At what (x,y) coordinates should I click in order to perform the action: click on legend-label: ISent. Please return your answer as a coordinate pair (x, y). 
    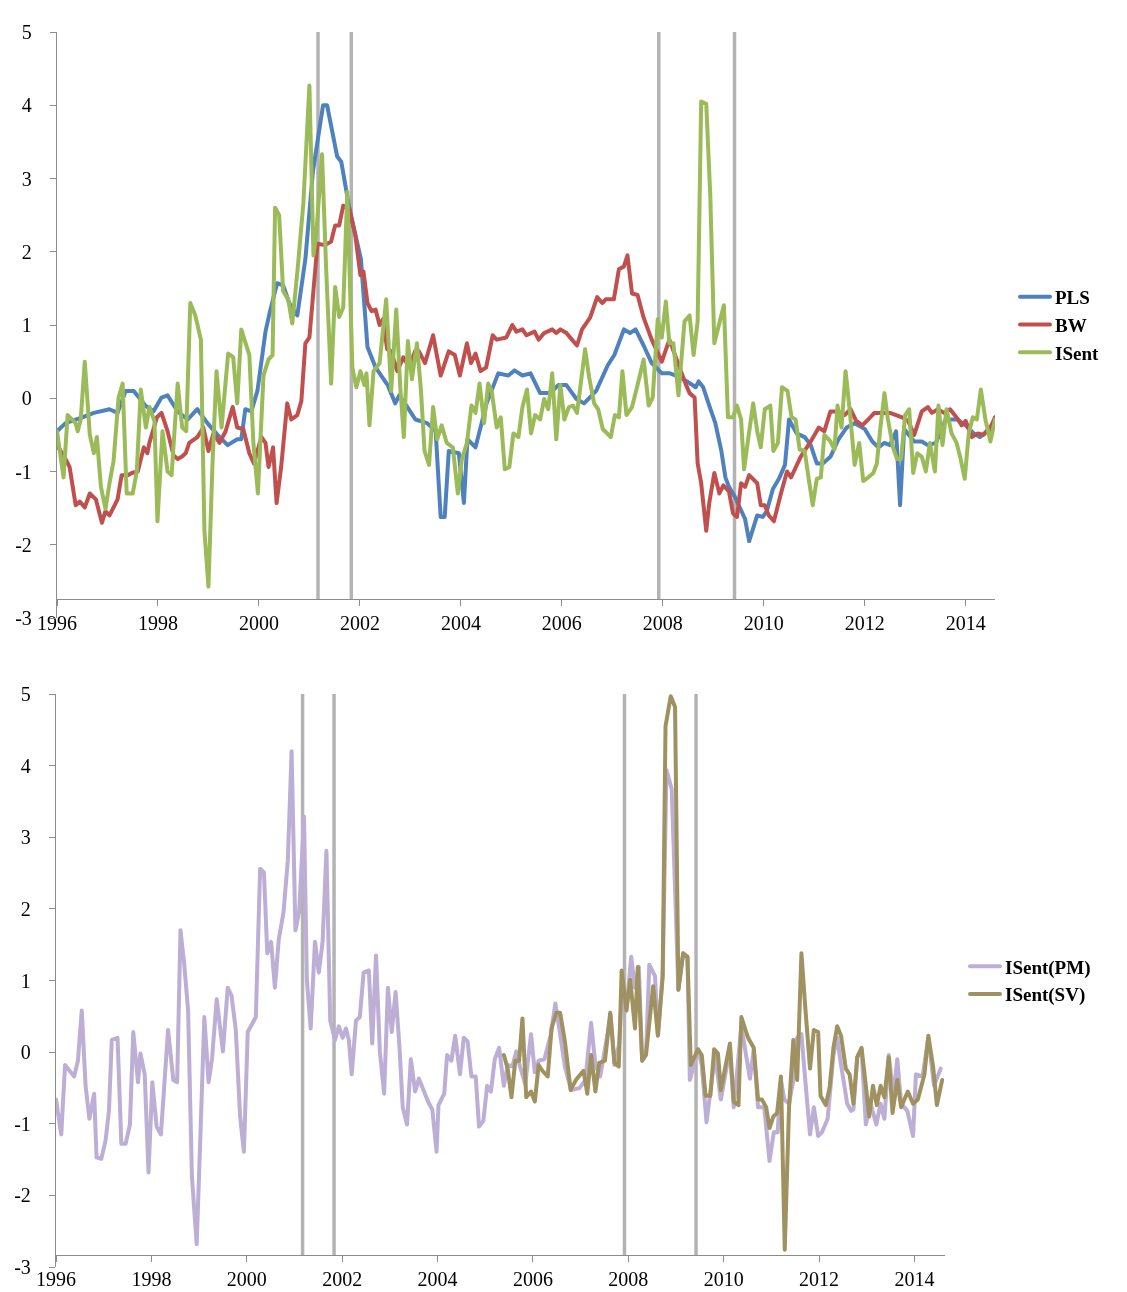
    Looking at the image, I should click on (1077, 353).